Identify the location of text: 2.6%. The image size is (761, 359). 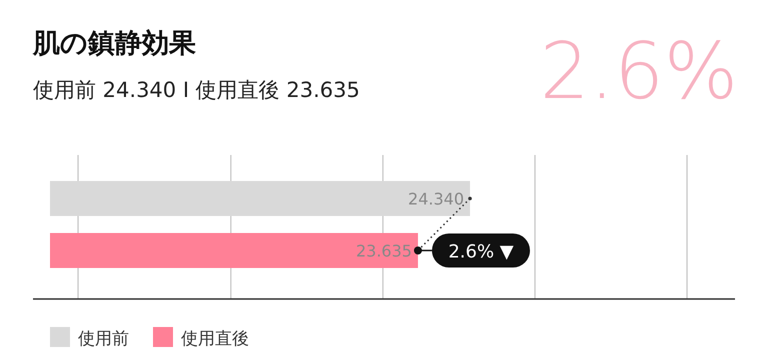
(639, 72).